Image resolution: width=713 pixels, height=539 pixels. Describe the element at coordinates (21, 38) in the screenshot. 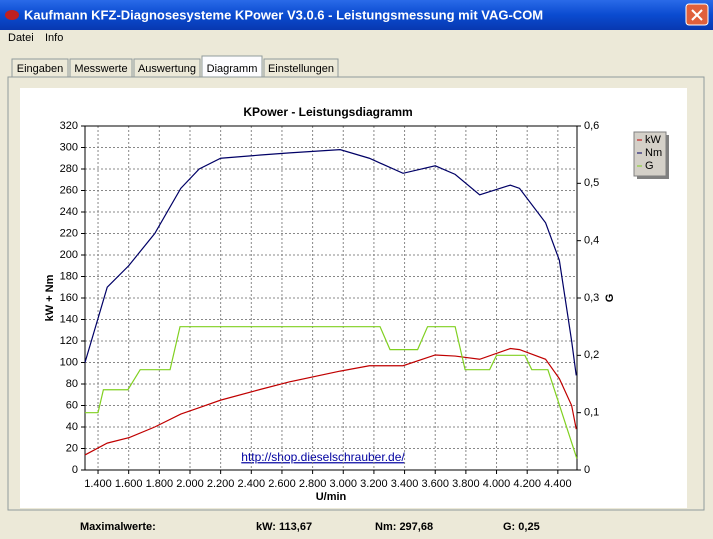

I see `menu-item: Datei` at that location.